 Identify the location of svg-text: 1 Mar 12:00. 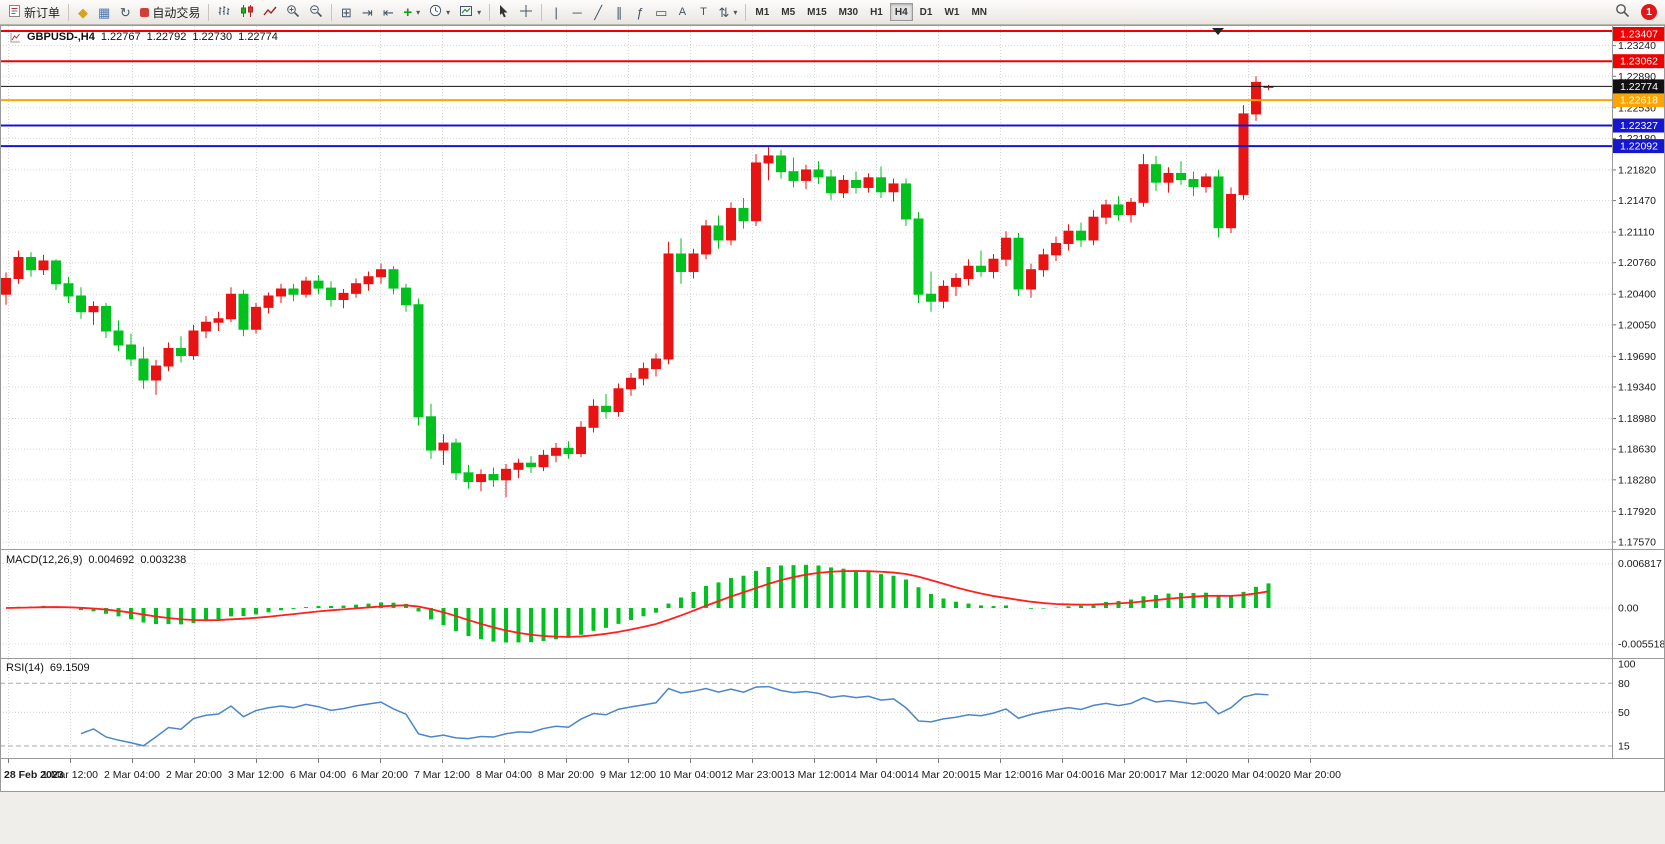
(70, 775).